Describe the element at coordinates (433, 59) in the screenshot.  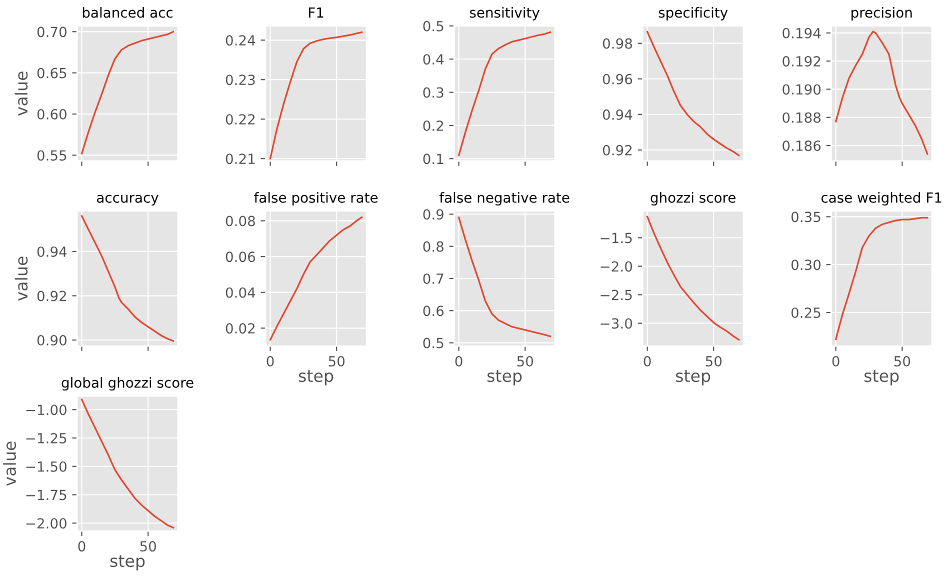
I see `y-tick-label: 0.4` at that location.